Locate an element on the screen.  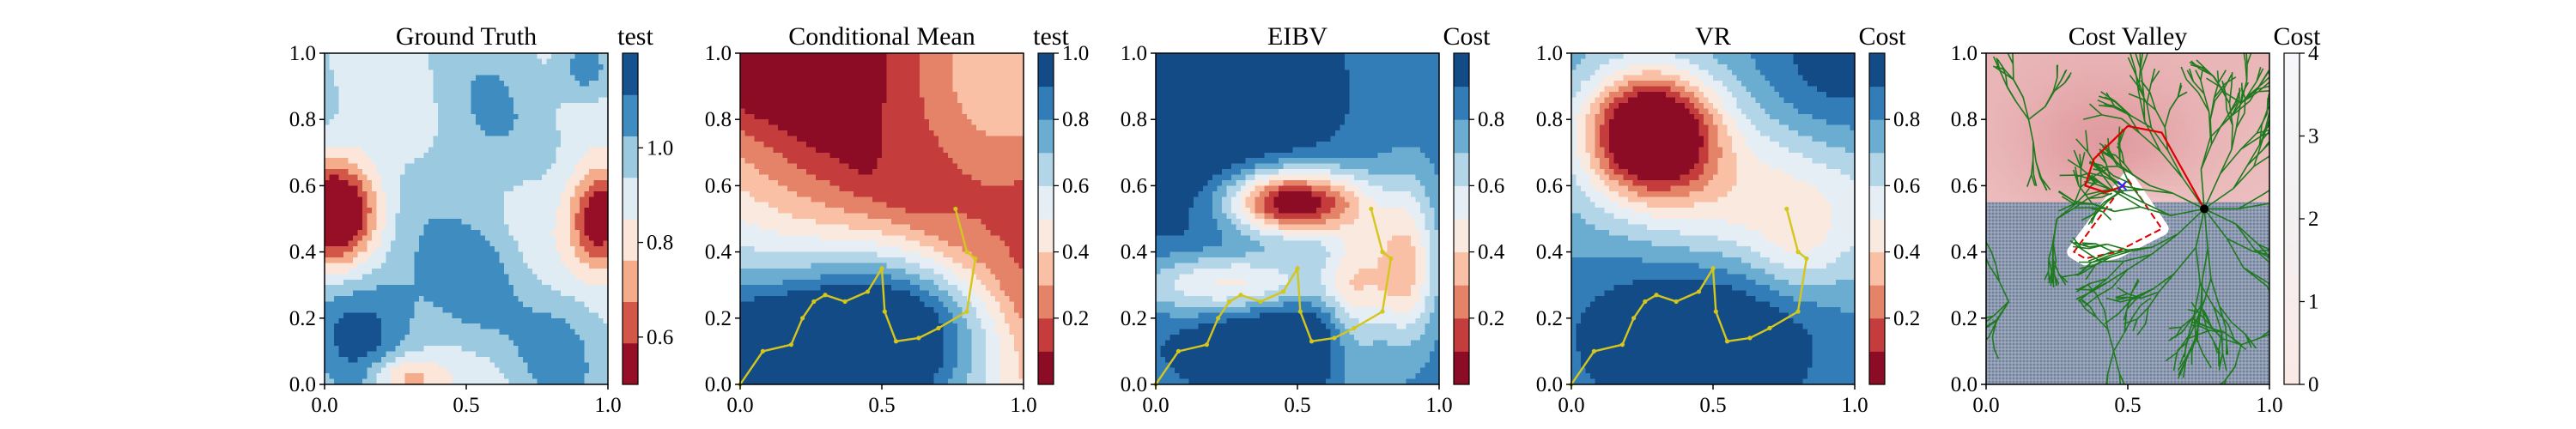
colorbar-tick-label: 2 is located at coordinates (2313, 219).